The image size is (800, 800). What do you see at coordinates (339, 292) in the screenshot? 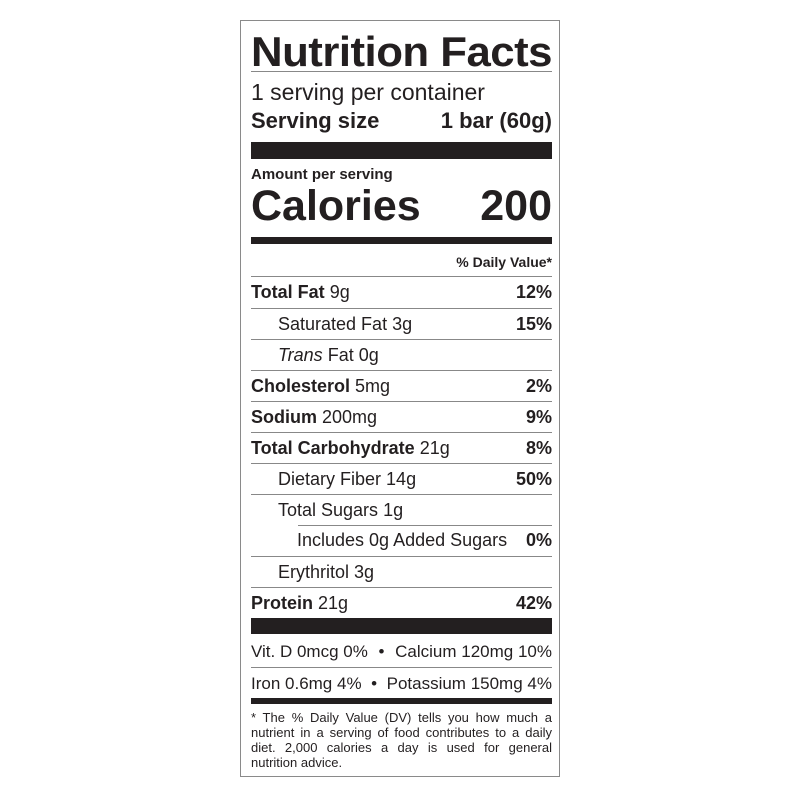
I see `nutrient-amount: 9g` at bounding box center [339, 292].